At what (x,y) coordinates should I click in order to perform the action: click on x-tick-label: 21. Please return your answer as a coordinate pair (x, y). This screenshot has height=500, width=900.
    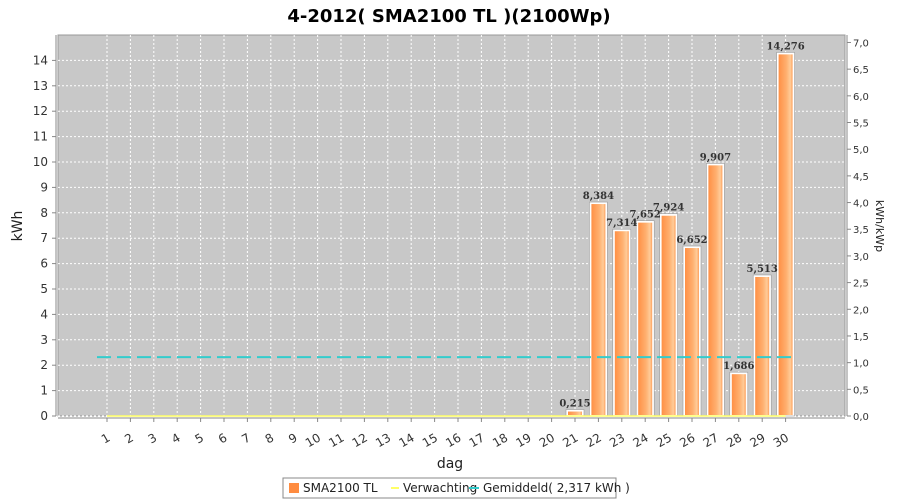
    Looking at the image, I should click on (570, 440).